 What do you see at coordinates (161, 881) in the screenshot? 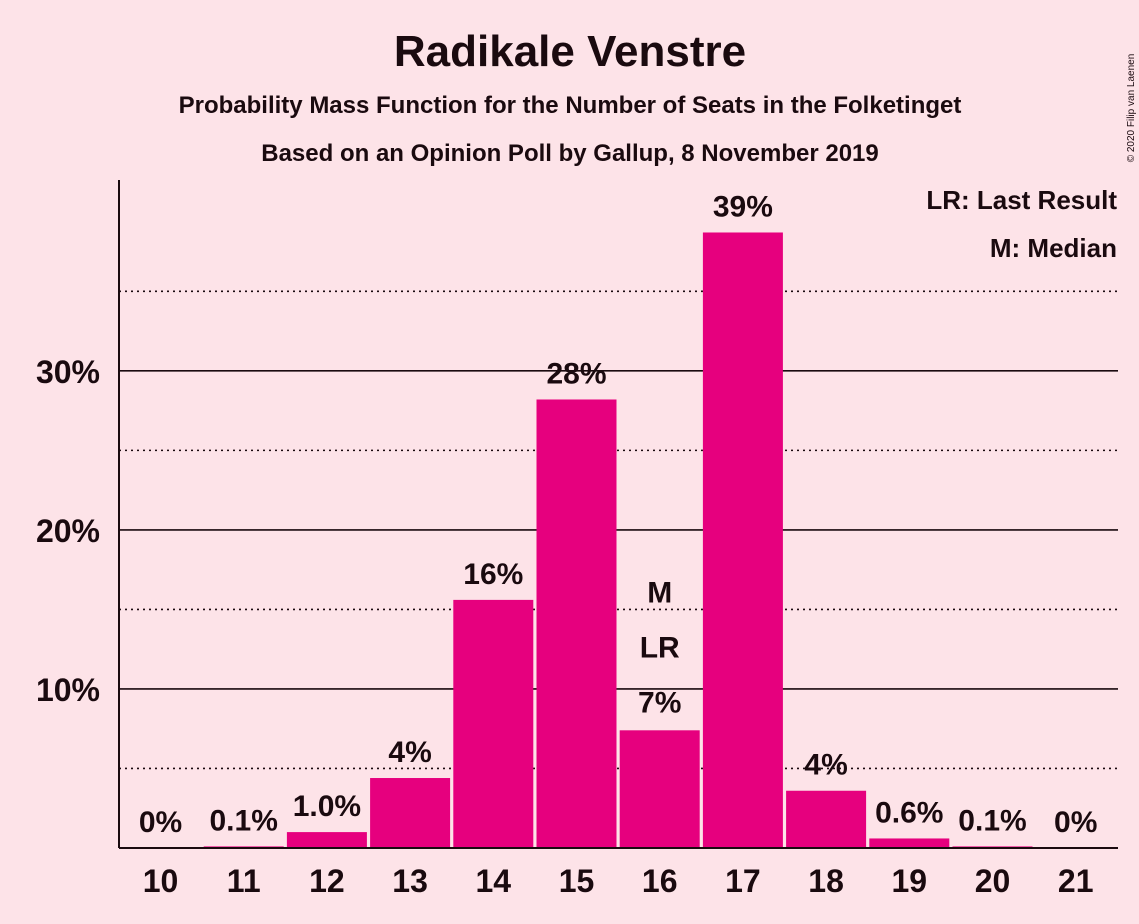
I see `x-tick-label-10: 10` at bounding box center [161, 881].